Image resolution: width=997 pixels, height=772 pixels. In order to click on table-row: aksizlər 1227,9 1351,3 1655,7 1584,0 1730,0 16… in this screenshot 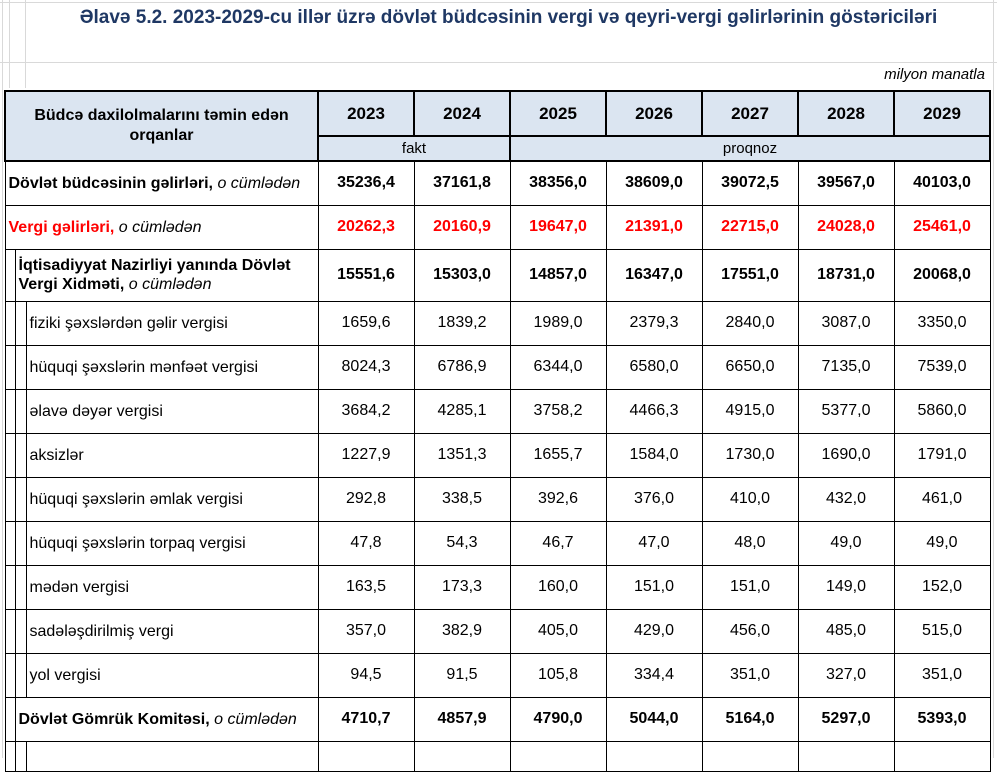, I will do `click(497, 455)`.